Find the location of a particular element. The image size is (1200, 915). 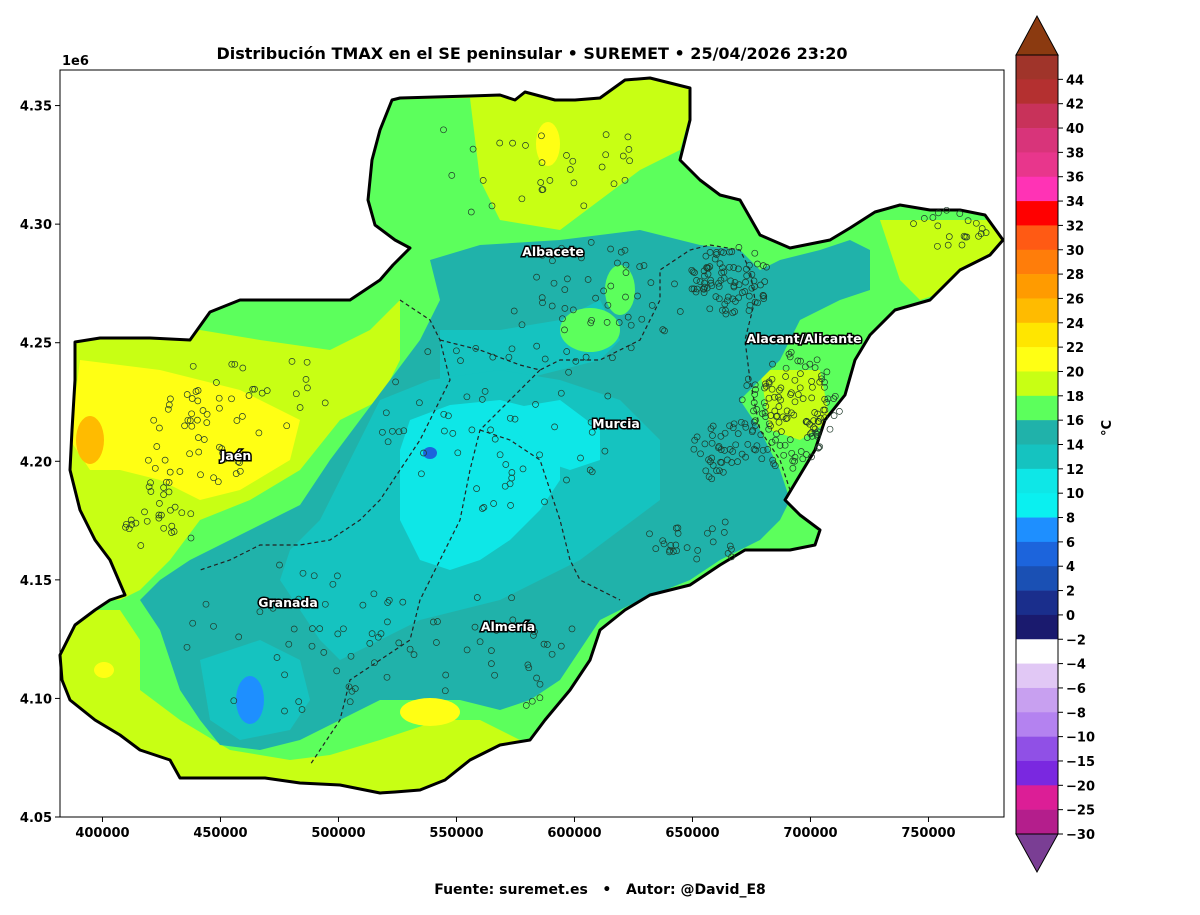

colorbar-tick-label: 34 is located at coordinates (1075, 202).